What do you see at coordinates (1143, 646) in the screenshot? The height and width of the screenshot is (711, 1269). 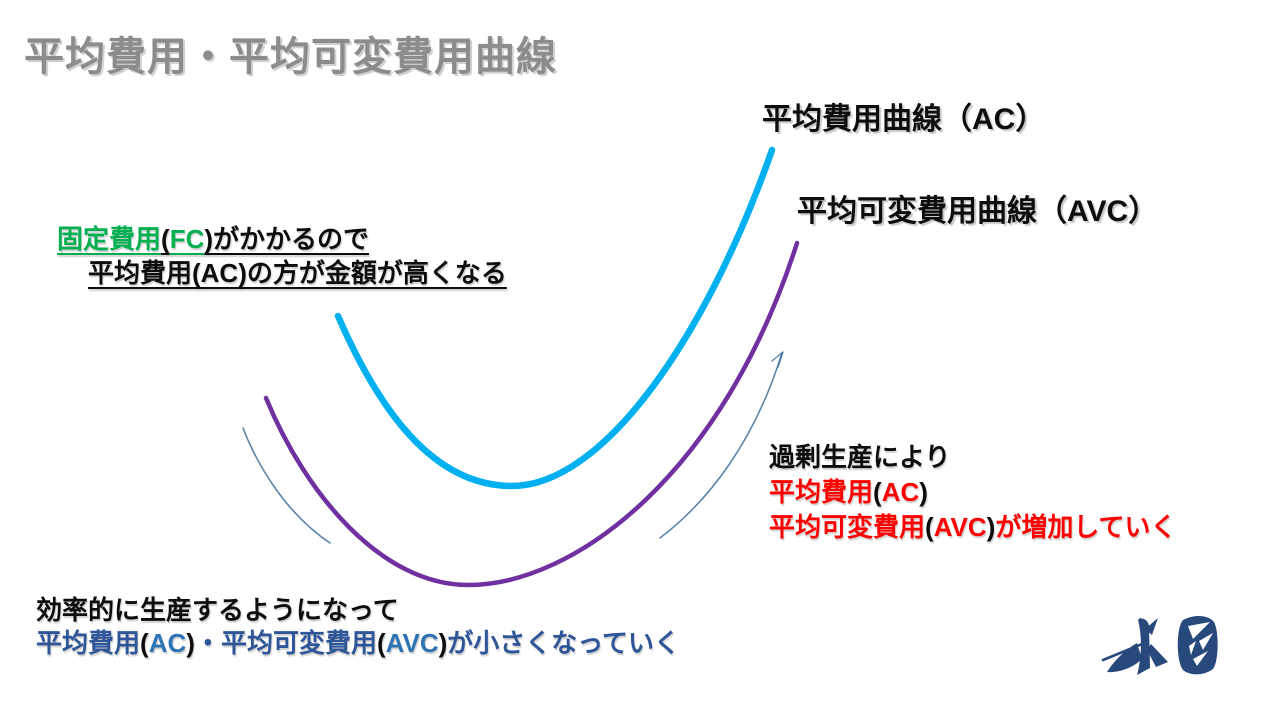 I see `logo-vertical-stroke` at bounding box center [1143, 646].